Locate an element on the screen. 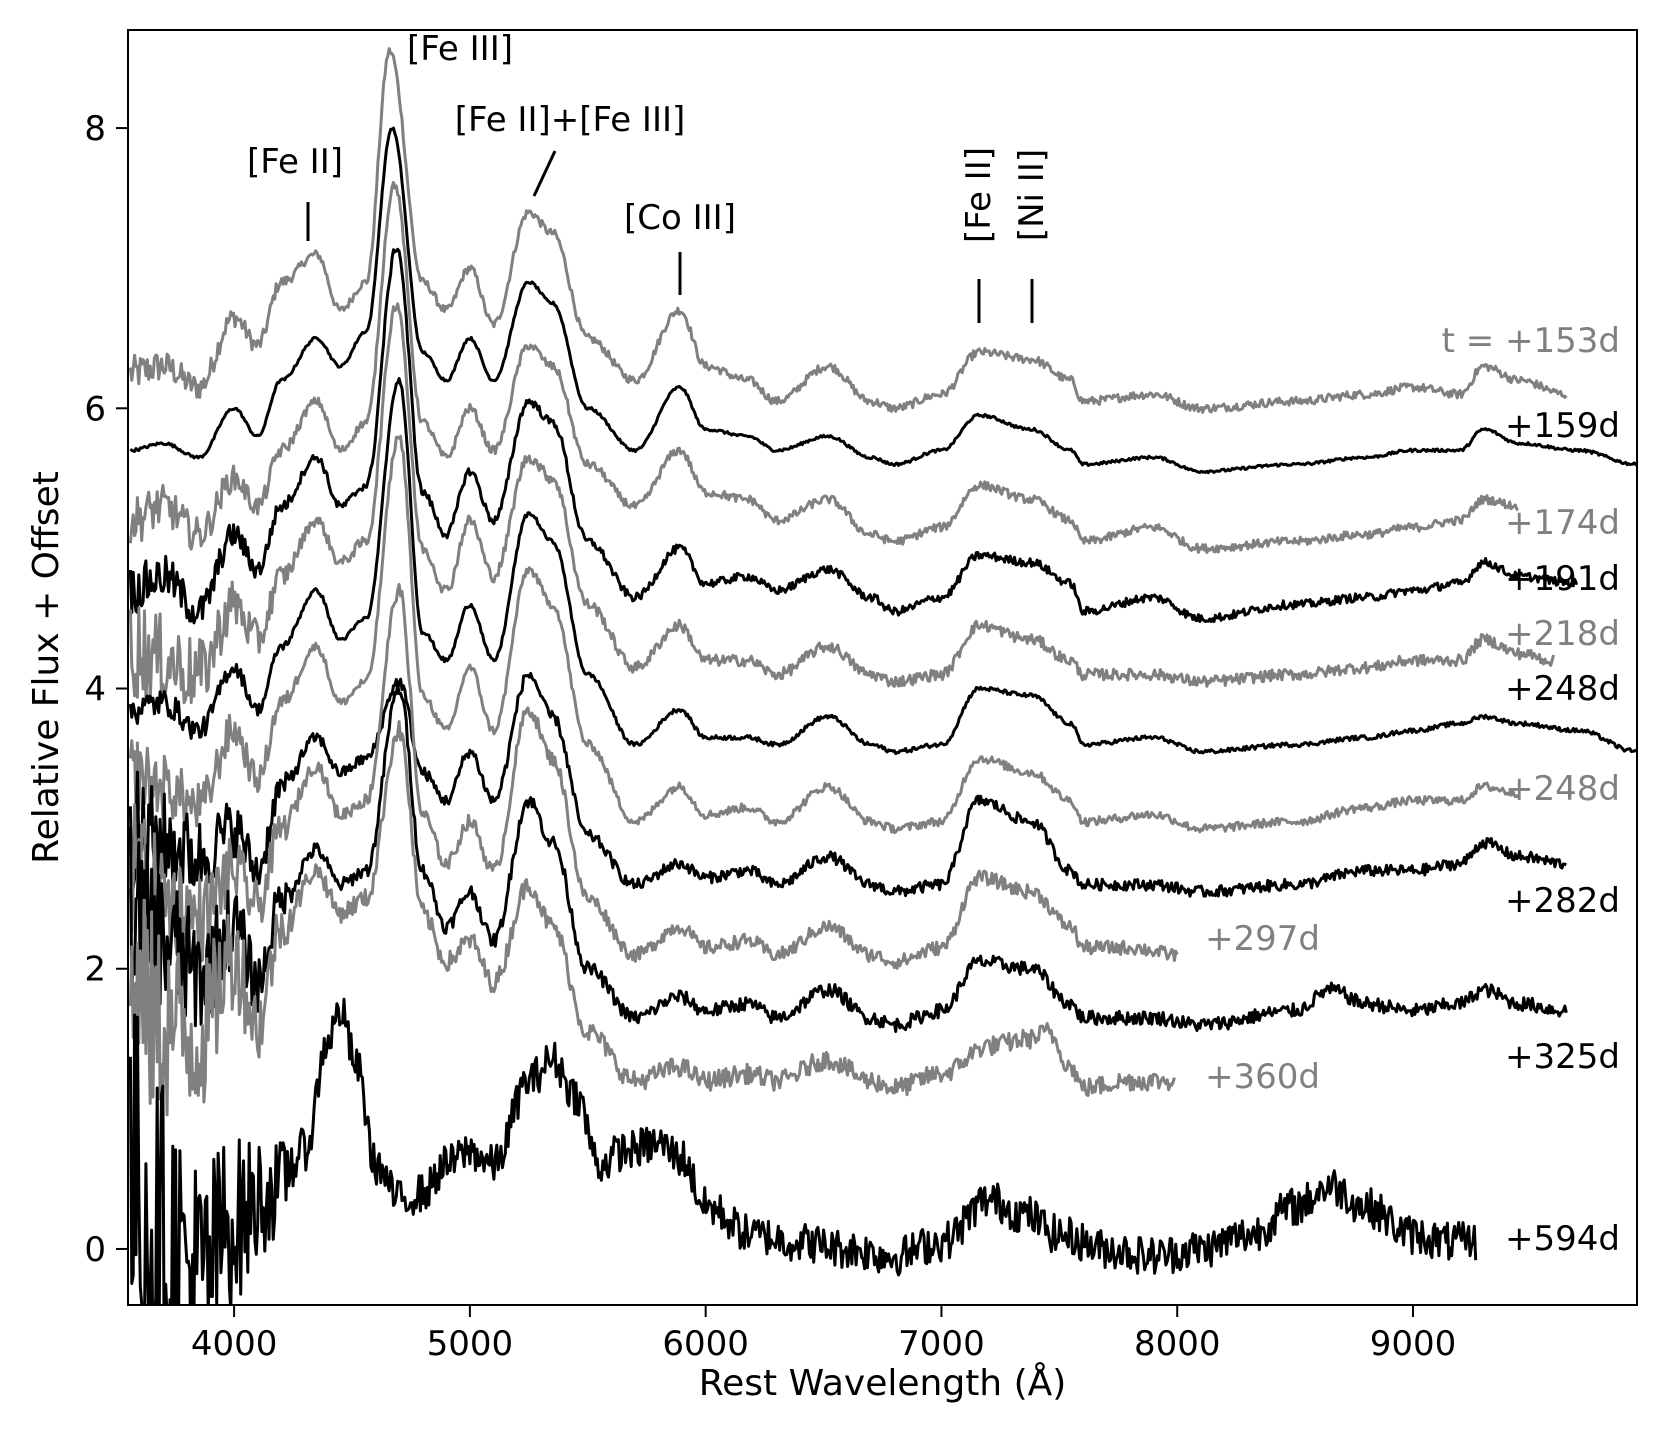 The height and width of the screenshot is (1453, 1661). epoch-label: +360d is located at coordinates (1262, 1077).